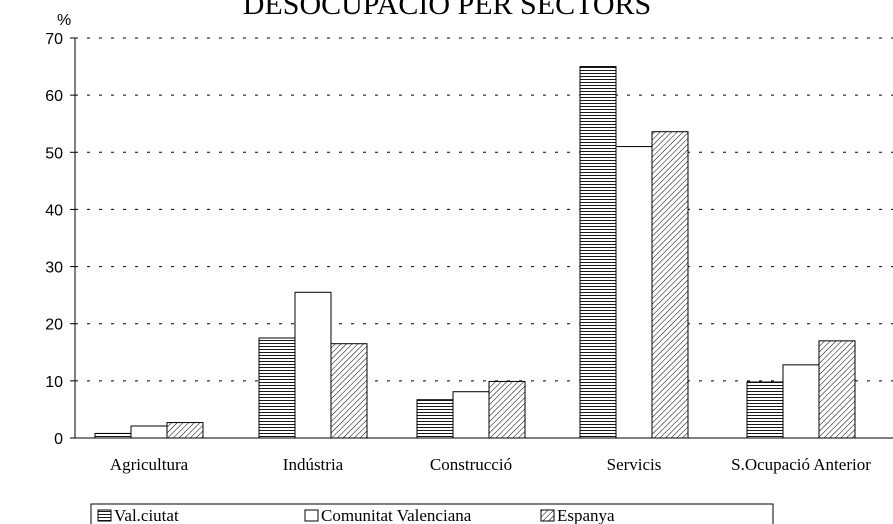  What do you see at coordinates (634, 464) in the screenshot?
I see `x-category-label: Servicis` at bounding box center [634, 464].